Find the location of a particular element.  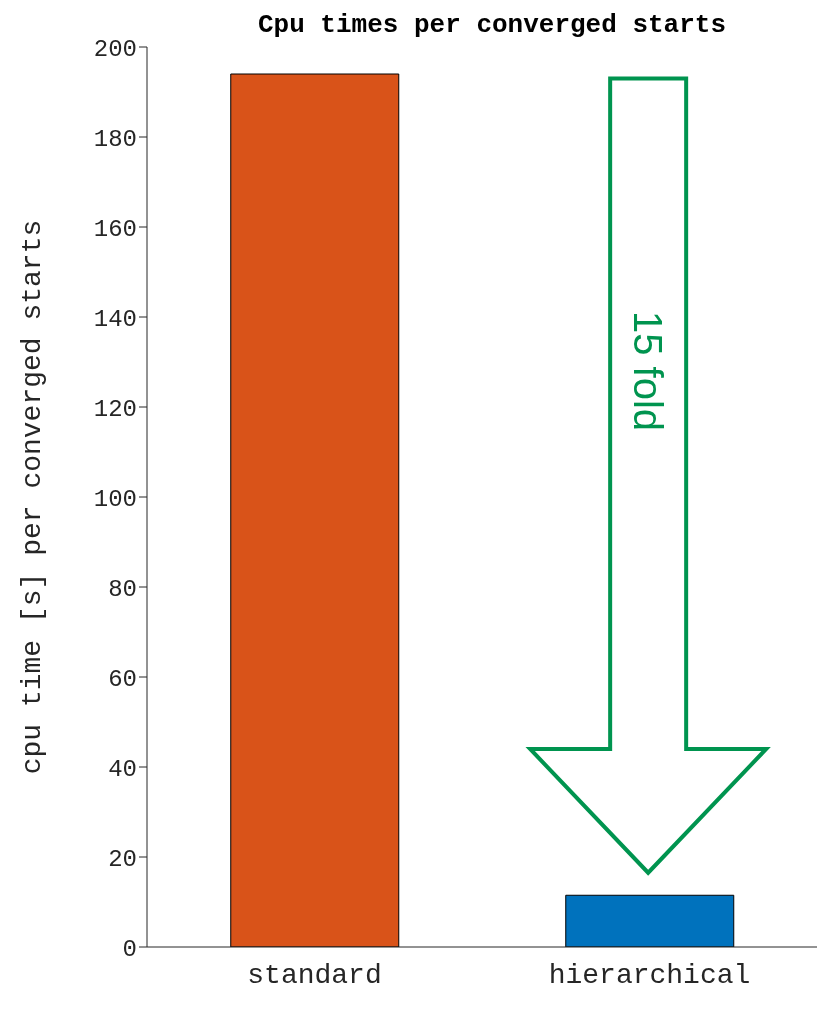

y-tick-label: 160 is located at coordinates (115, 229).